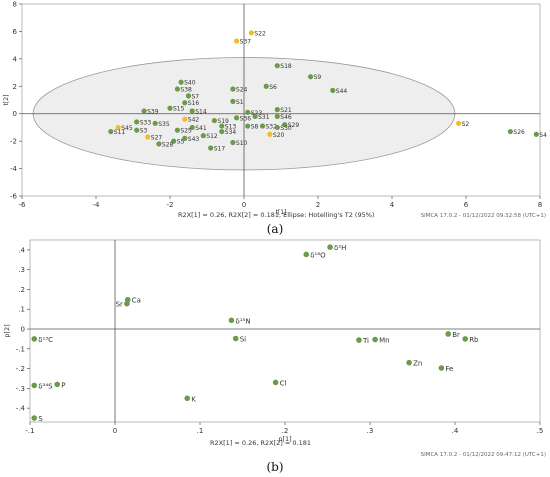 The image size is (550, 477). Describe the element at coordinates (242, 143) in the screenshot. I see `score-point-label: S10` at that location.